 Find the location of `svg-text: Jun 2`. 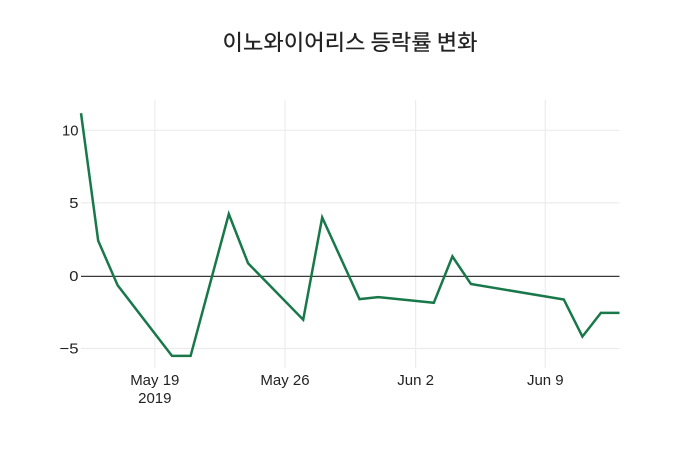

svg-text: Jun 2 is located at coordinates (415, 380).